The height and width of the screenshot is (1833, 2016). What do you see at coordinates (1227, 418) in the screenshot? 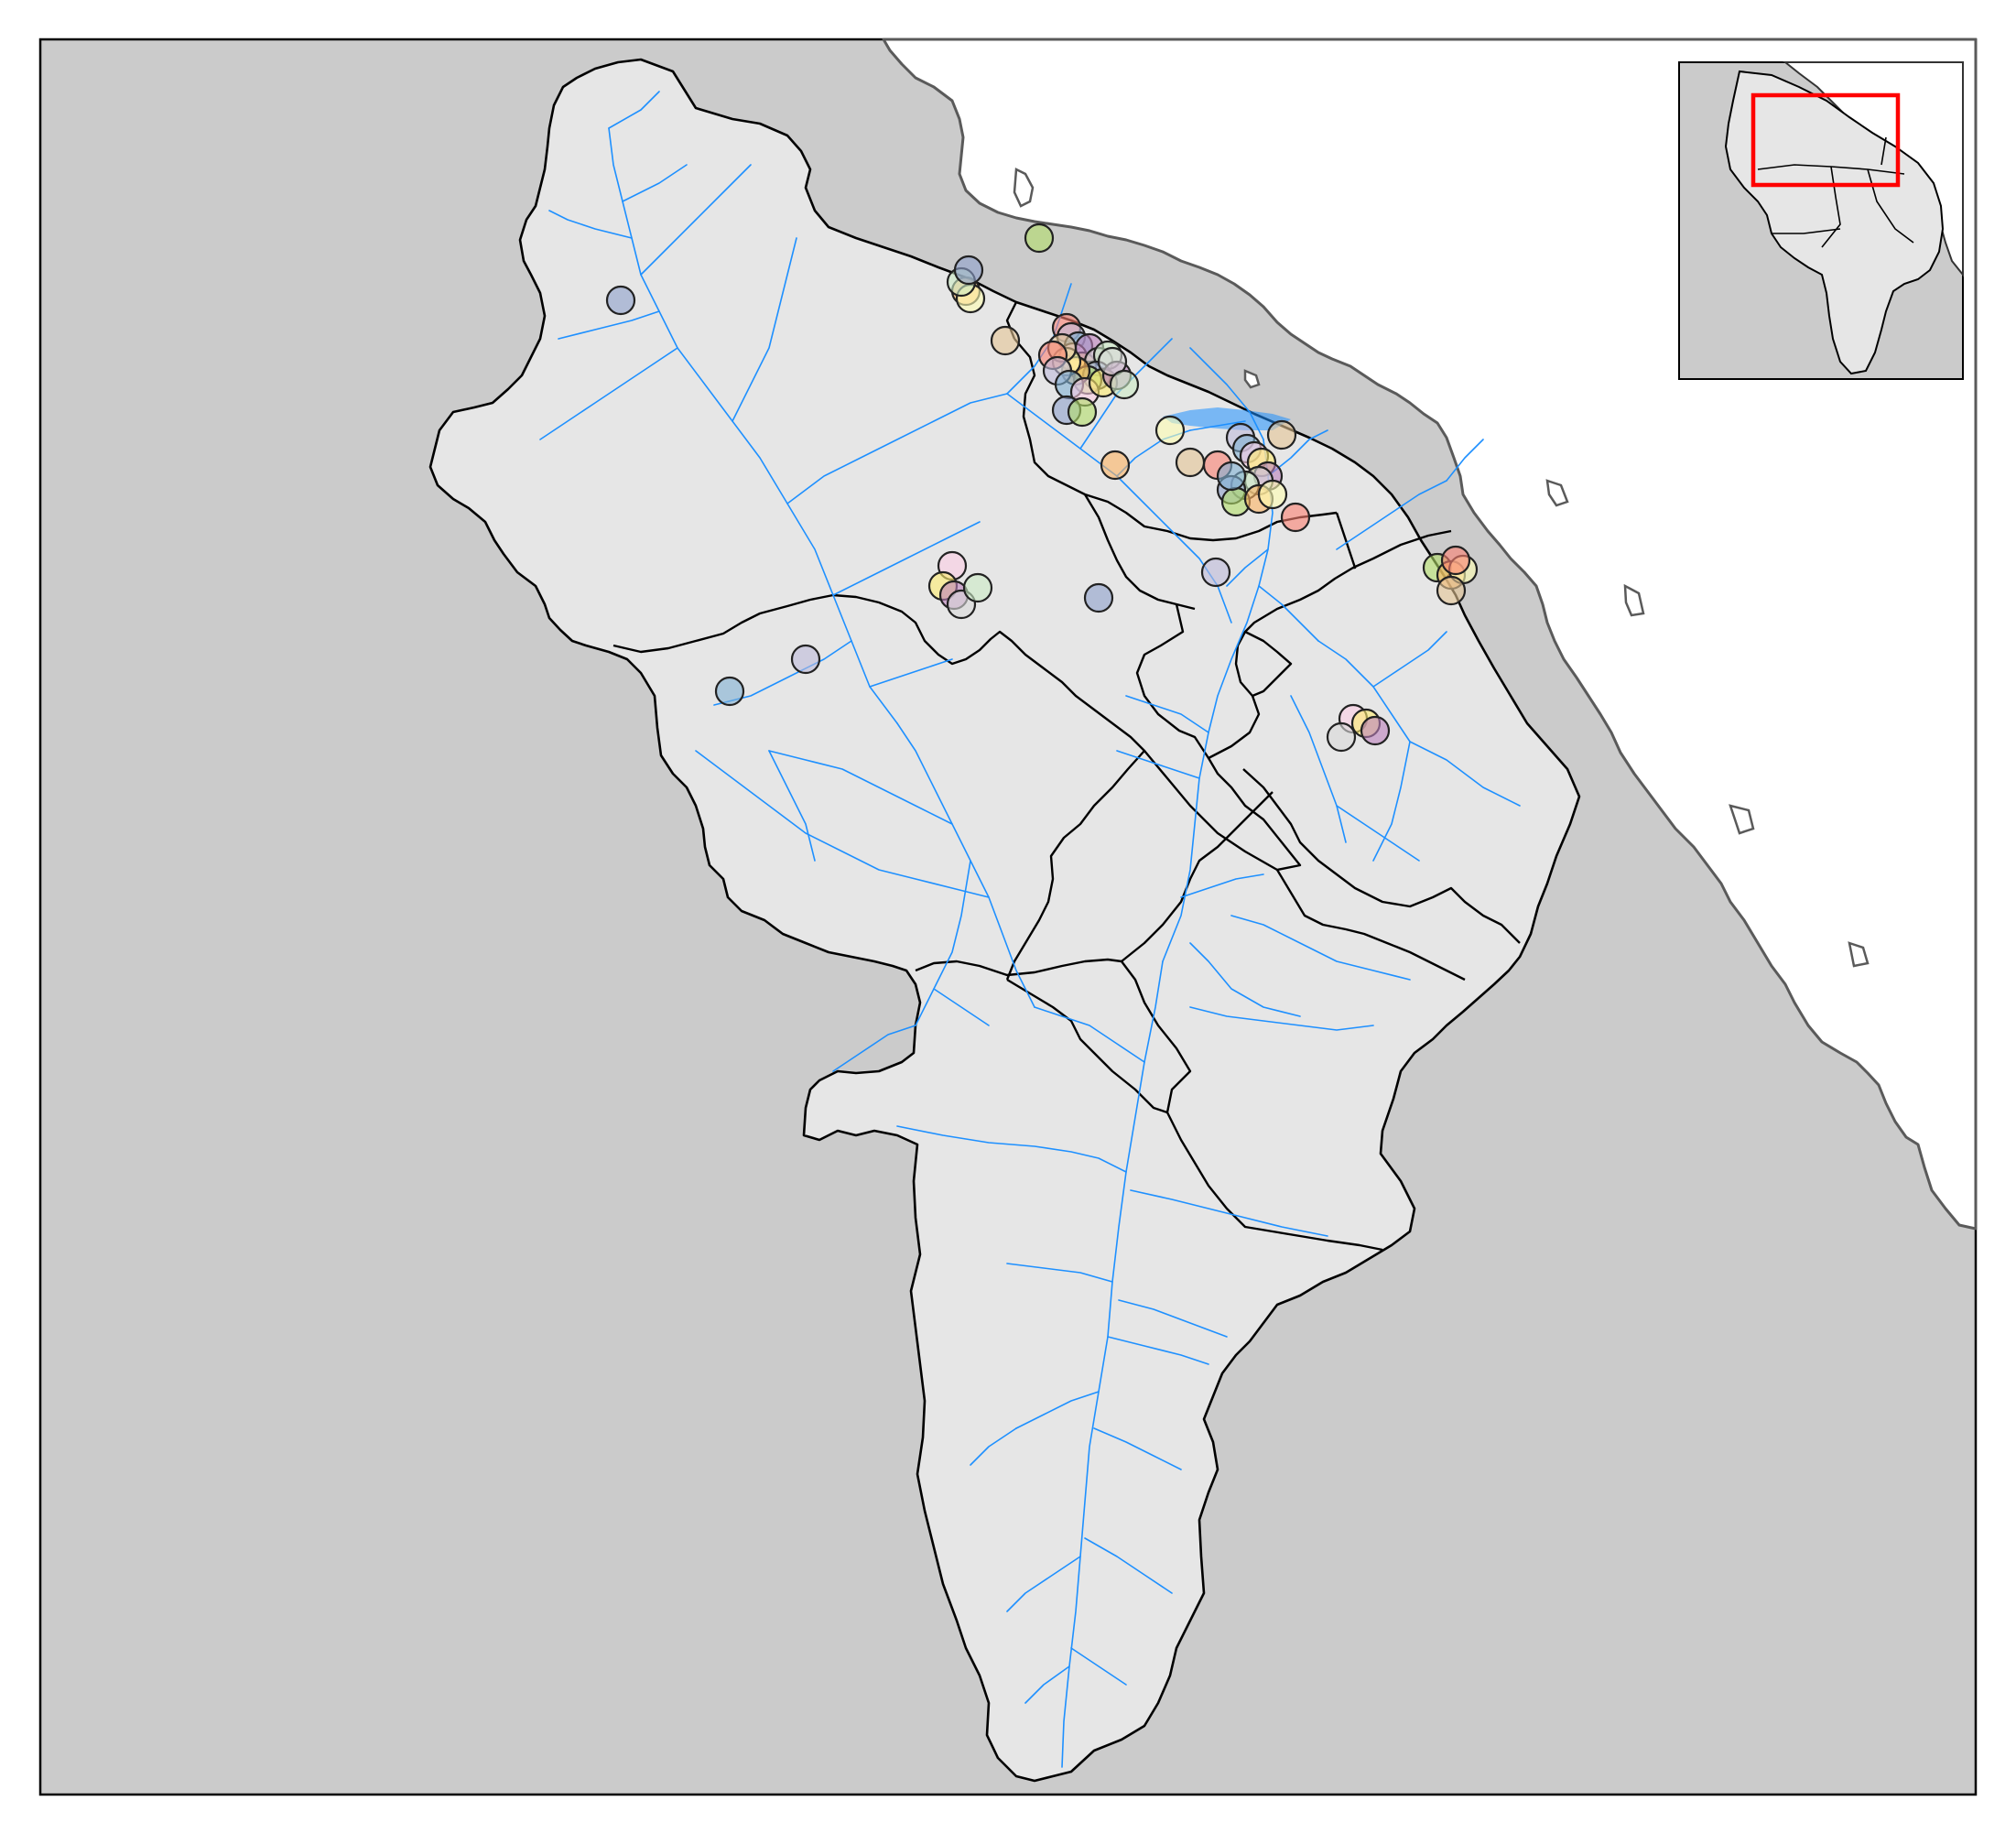
I see `estuary-wetland` at bounding box center [1227, 418].